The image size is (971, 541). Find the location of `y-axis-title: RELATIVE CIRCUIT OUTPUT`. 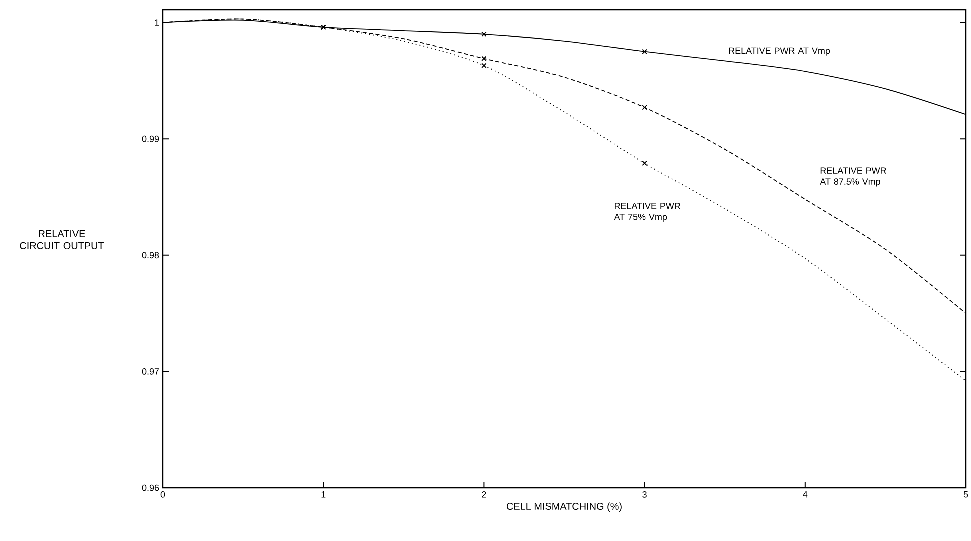

y-axis-title: RELATIVE CIRCUIT OUTPUT is located at coordinates (62, 240).